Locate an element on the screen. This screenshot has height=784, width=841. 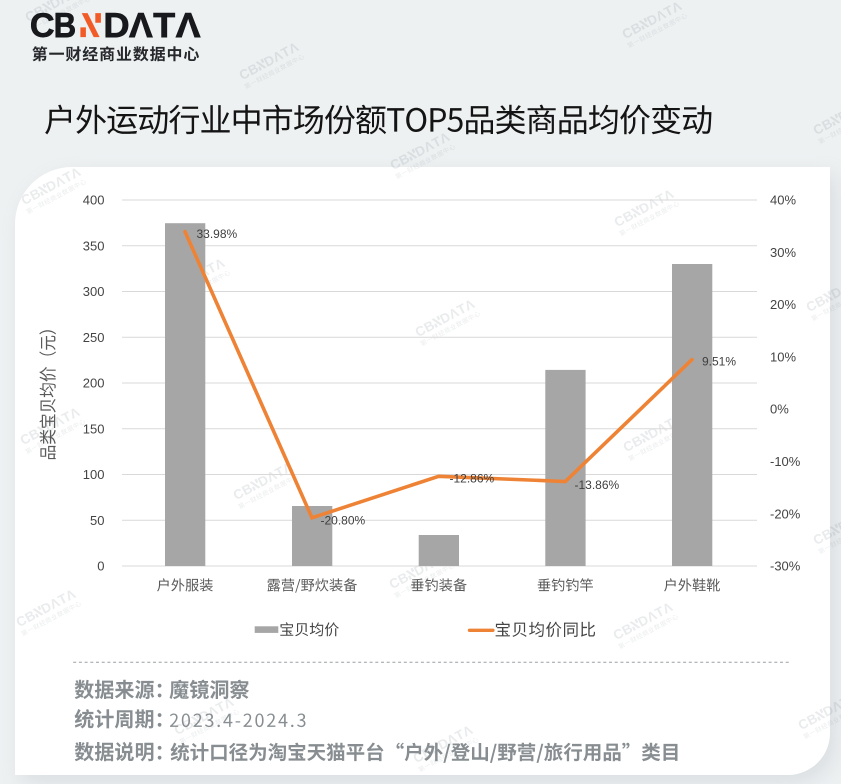
svg-text: 0% is located at coordinates (779, 409).